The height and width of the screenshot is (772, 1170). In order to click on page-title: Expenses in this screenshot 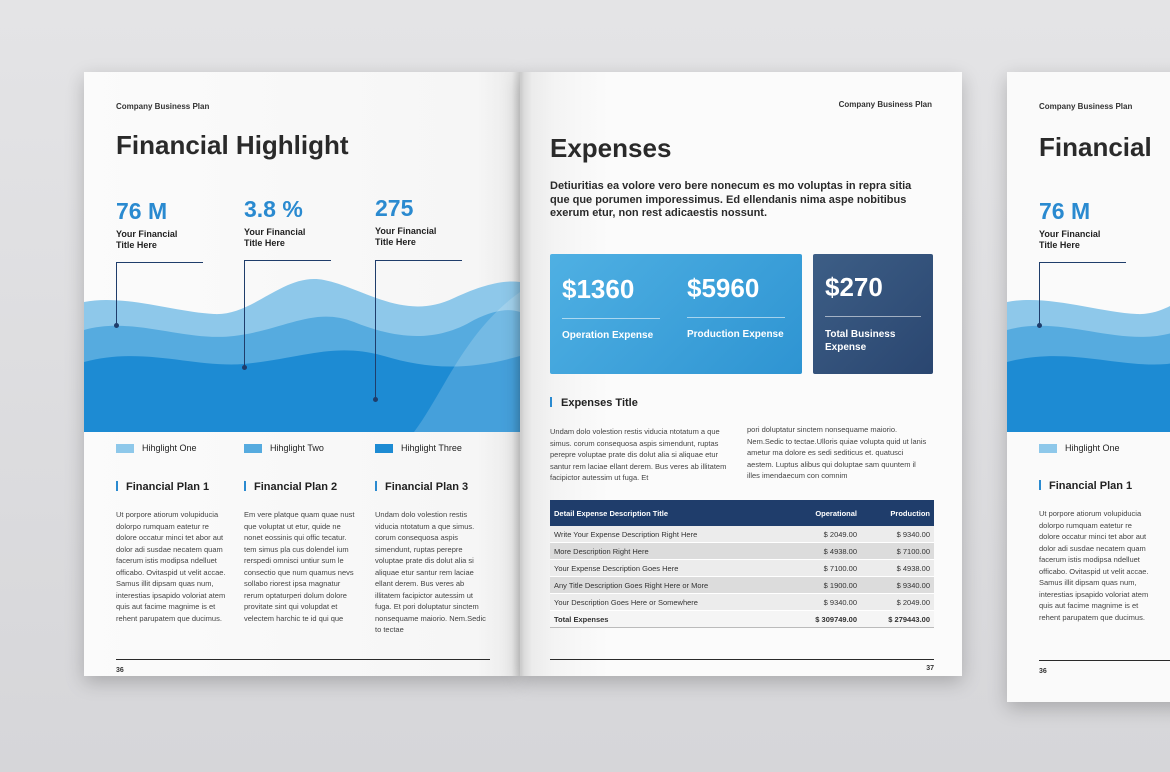, I will do `click(611, 148)`.